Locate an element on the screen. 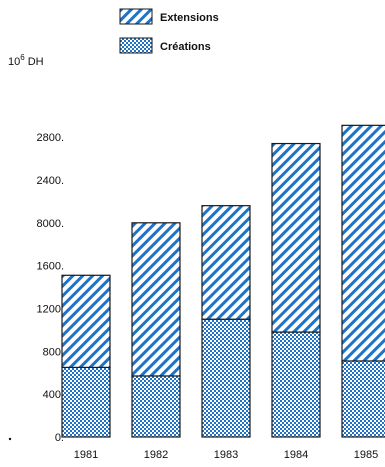  y-tick-label: 1200. is located at coordinates (50, 309).